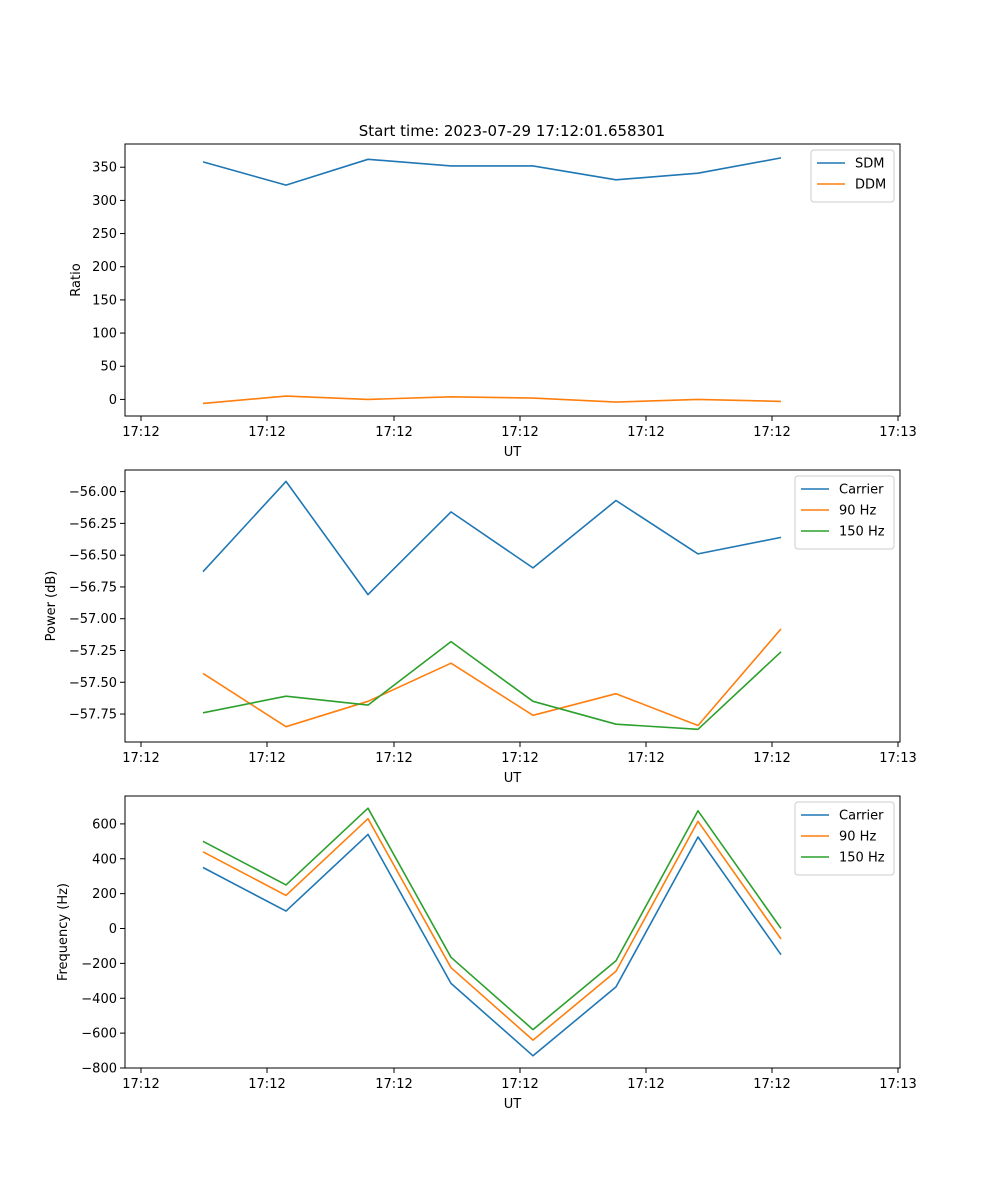 The height and width of the screenshot is (1200, 1000). I want to click on y-tick-label: −57.50, so click(93, 683).